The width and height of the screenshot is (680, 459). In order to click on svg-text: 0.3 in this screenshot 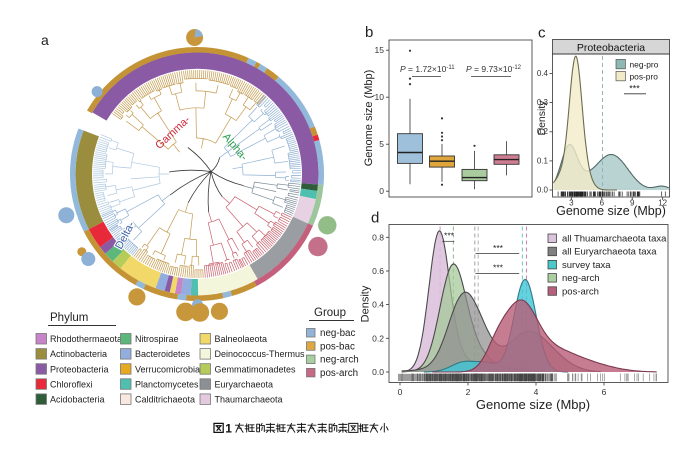, I will do `click(543, 102)`.